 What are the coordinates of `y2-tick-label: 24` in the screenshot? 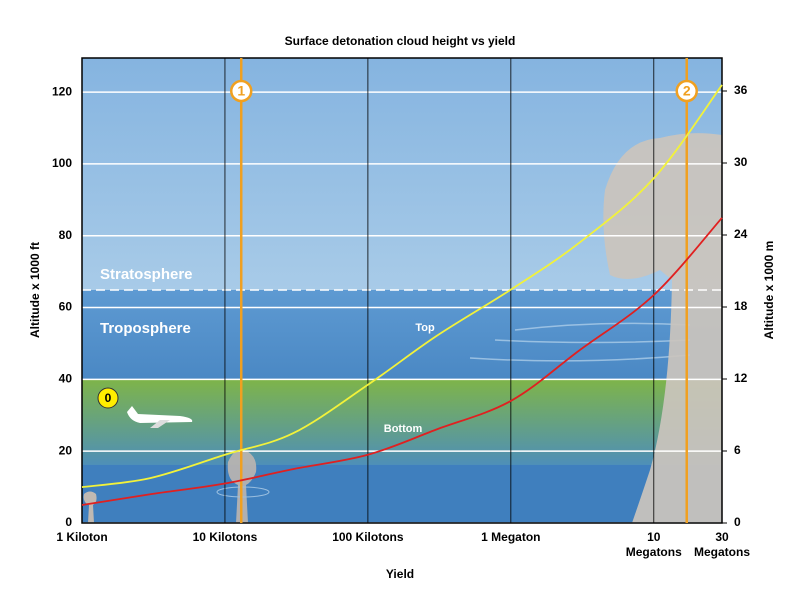 It's located at (741, 234).